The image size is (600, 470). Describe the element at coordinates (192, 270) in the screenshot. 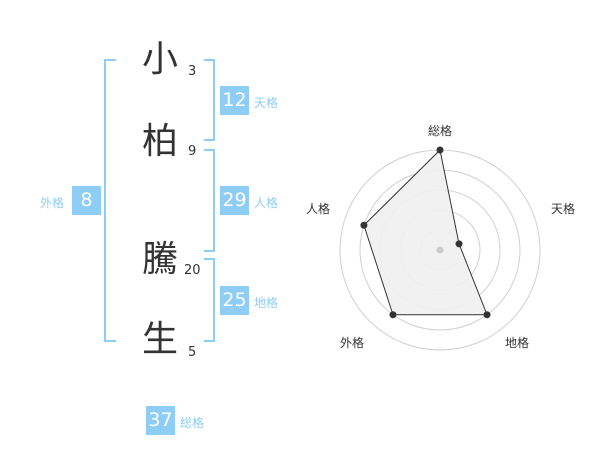

I see `stroke-count-3: 20` at that location.